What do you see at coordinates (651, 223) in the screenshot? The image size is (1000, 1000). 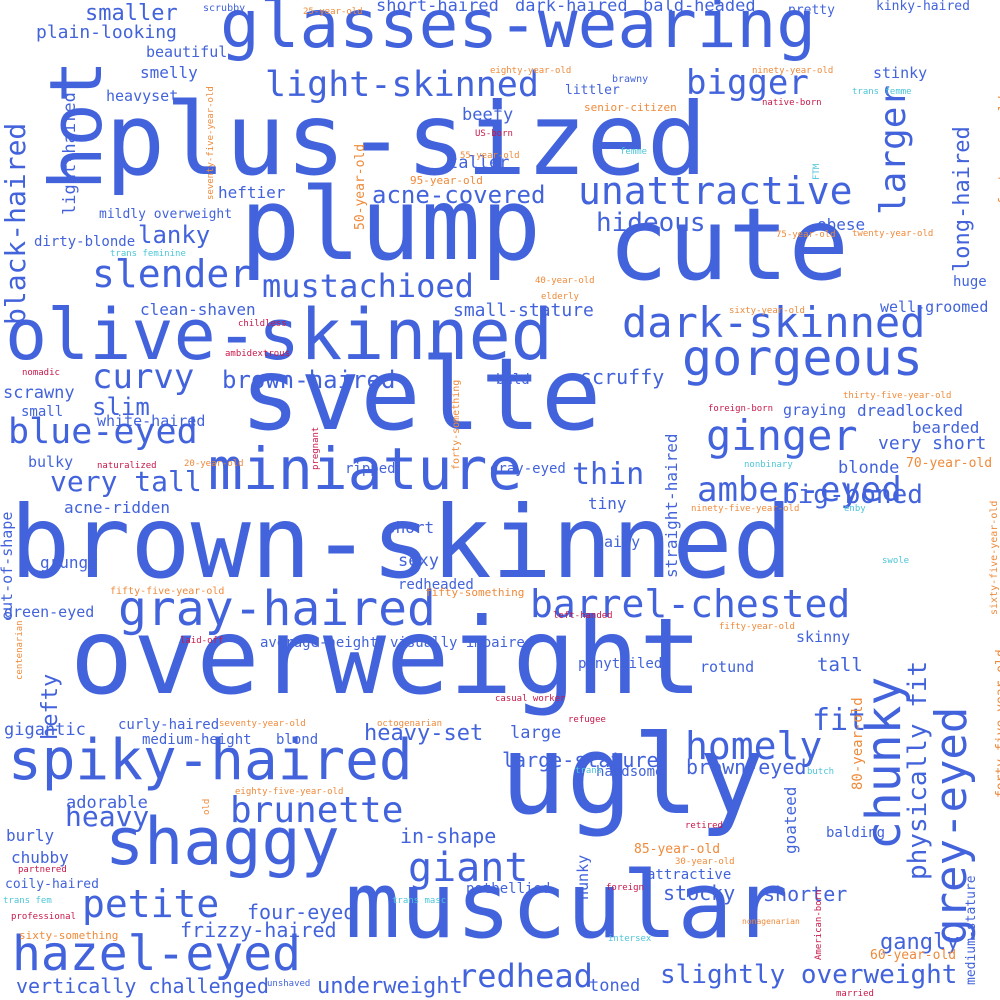 I see `word-hideous: hideous` at bounding box center [651, 223].